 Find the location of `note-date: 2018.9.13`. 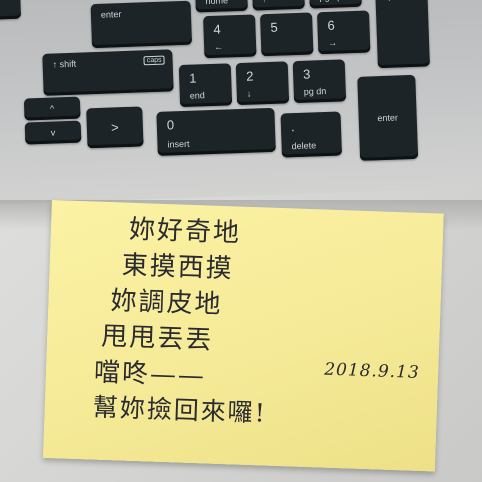

note-date: 2018.9.13 is located at coordinates (372, 371).